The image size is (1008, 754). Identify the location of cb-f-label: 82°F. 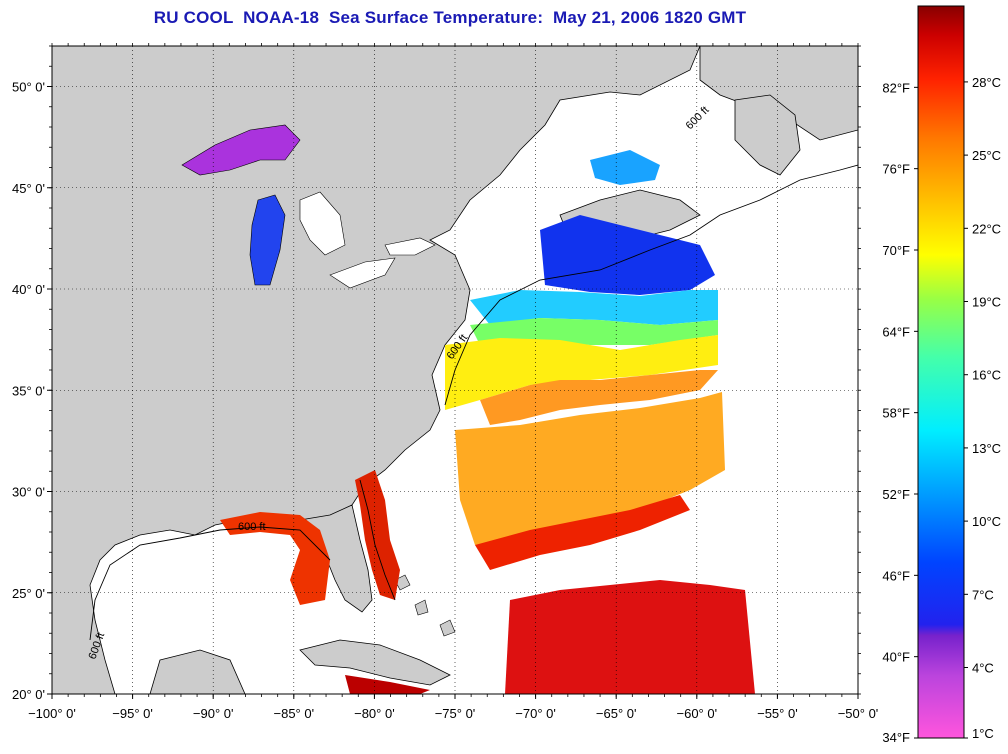
(896, 87).